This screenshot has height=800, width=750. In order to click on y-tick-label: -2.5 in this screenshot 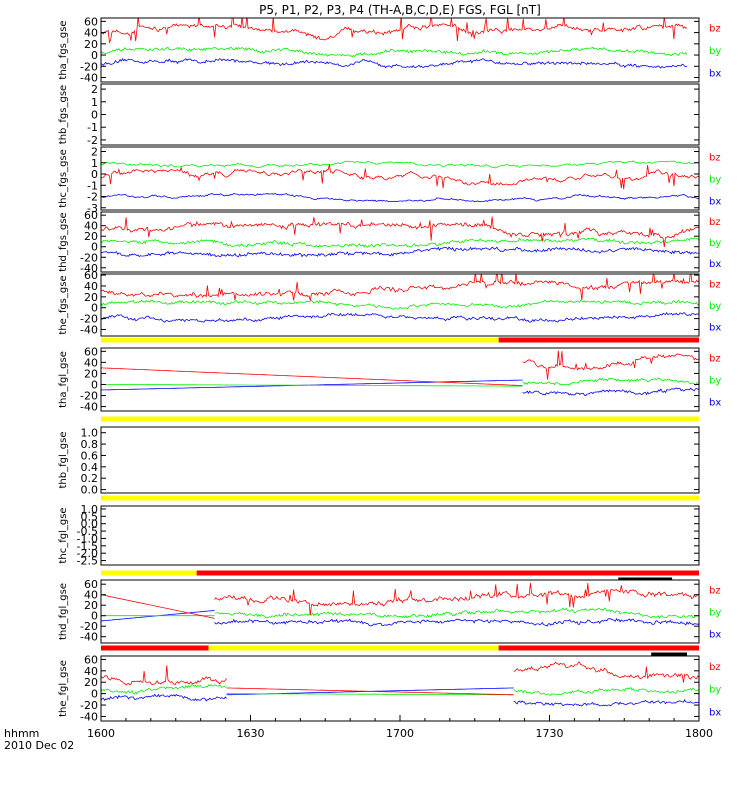, I will do `click(87, 561)`.